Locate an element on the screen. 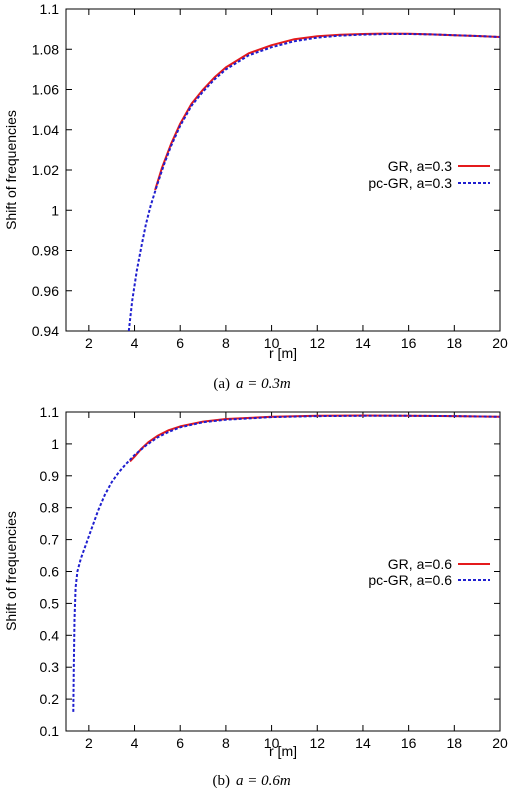 The height and width of the screenshot is (795, 520). y-tick-label: 0.4 is located at coordinates (50, 635).